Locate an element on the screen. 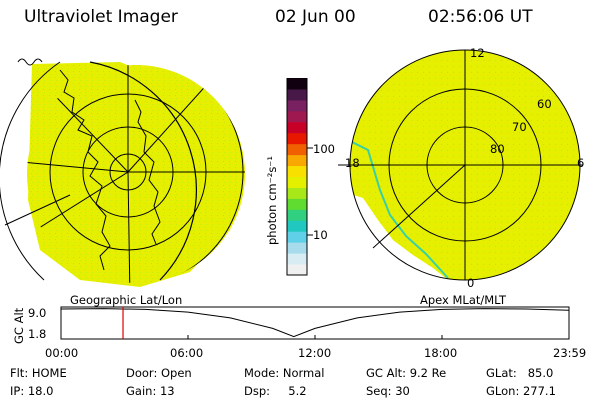 Image resolution: width=600 pixels, height=400 pixels. mlt-label-6: 6 is located at coordinates (581, 163).